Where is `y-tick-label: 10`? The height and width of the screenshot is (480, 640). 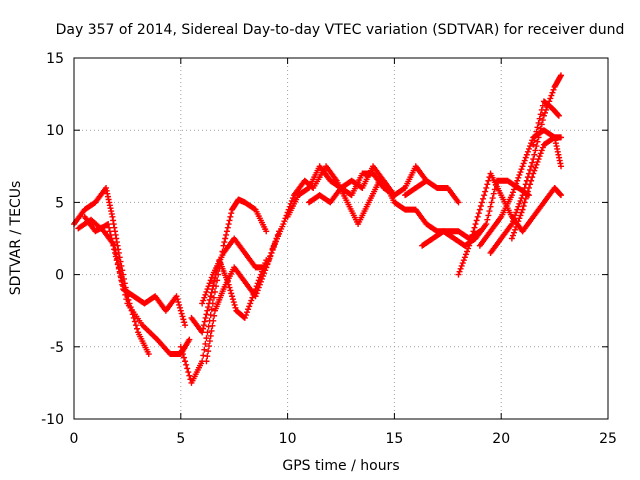 y-tick-label: 10 is located at coordinates (55, 131).